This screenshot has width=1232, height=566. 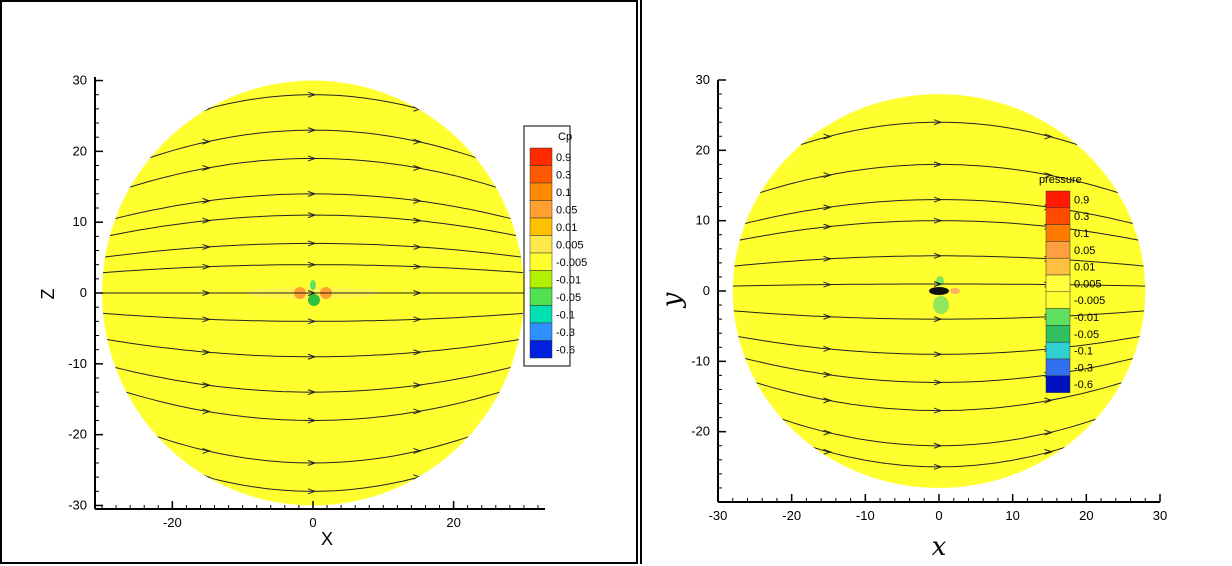 I want to click on x-tick-label: -20, so click(x=791, y=515).